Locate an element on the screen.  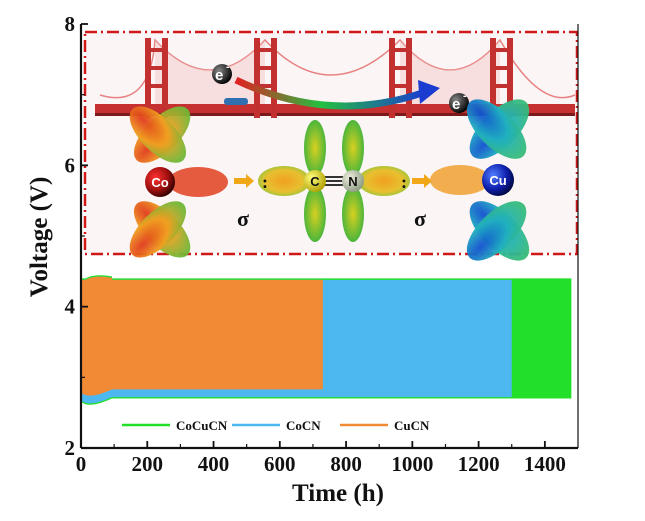
sigma-label-left: σ is located at coordinates (243, 218).